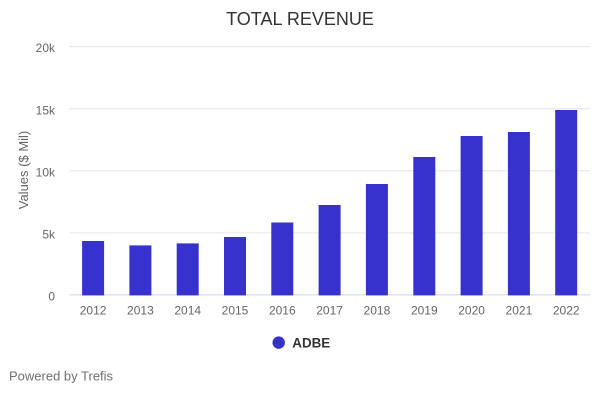 The width and height of the screenshot is (600, 405). Describe the element at coordinates (140, 311) in the screenshot. I see `svg-text: 2013` at that location.